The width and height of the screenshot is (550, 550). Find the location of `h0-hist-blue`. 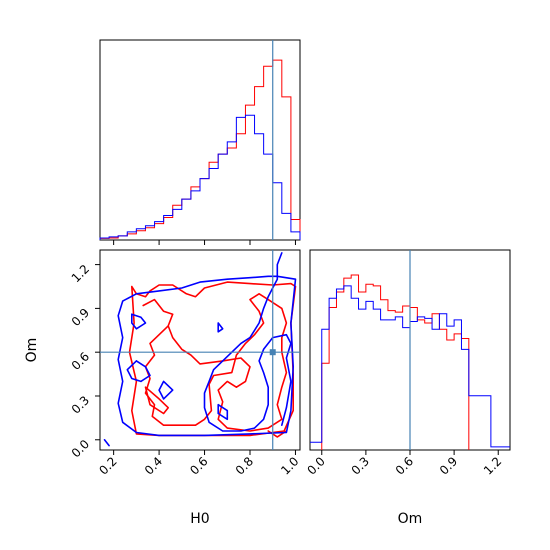

h0-hist-blue is located at coordinates (200, 177).